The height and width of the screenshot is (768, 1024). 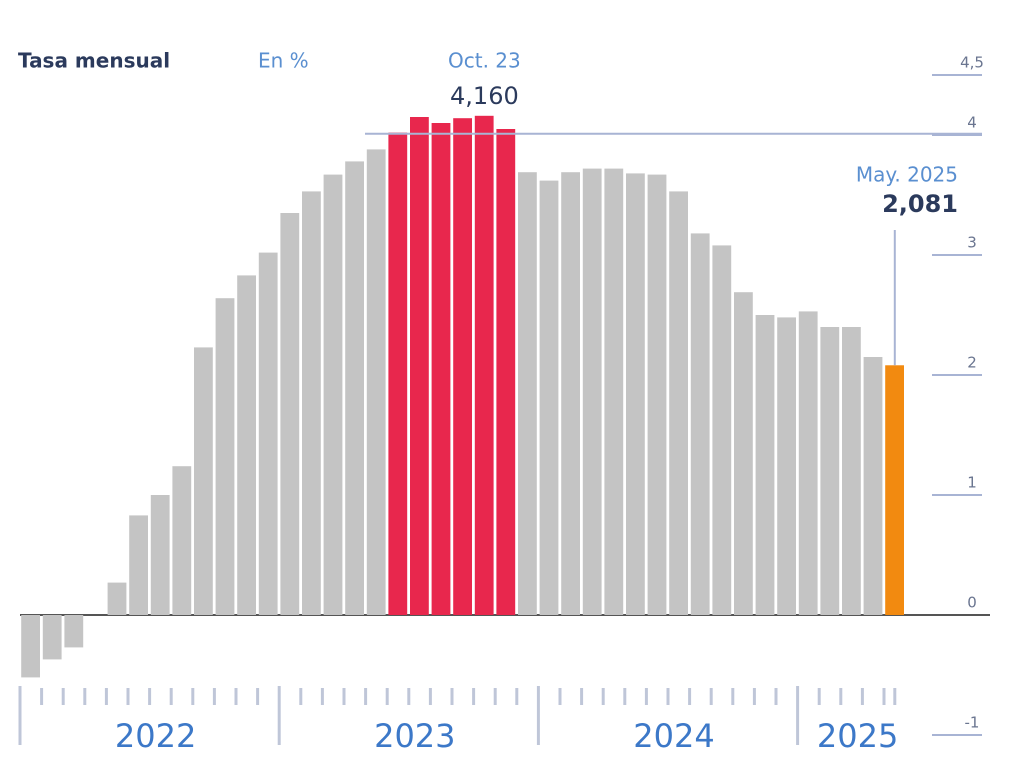 I want to click on value-label: 4,160, so click(x=484, y=96).